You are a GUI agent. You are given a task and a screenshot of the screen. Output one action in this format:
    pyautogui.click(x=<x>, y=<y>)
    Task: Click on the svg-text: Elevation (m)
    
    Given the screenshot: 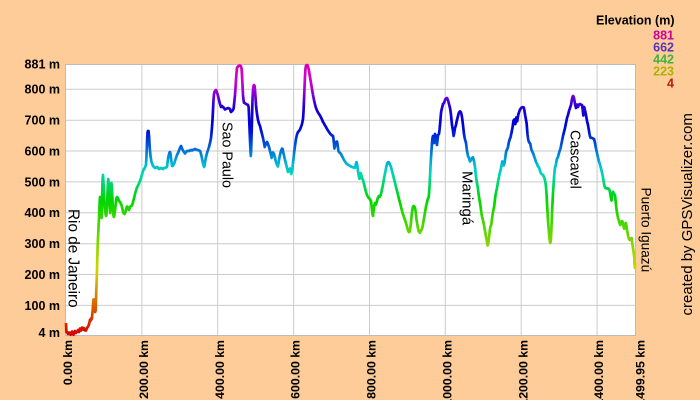 What is the action you would take?
    pyautogui.click(x=635, y=20)
    